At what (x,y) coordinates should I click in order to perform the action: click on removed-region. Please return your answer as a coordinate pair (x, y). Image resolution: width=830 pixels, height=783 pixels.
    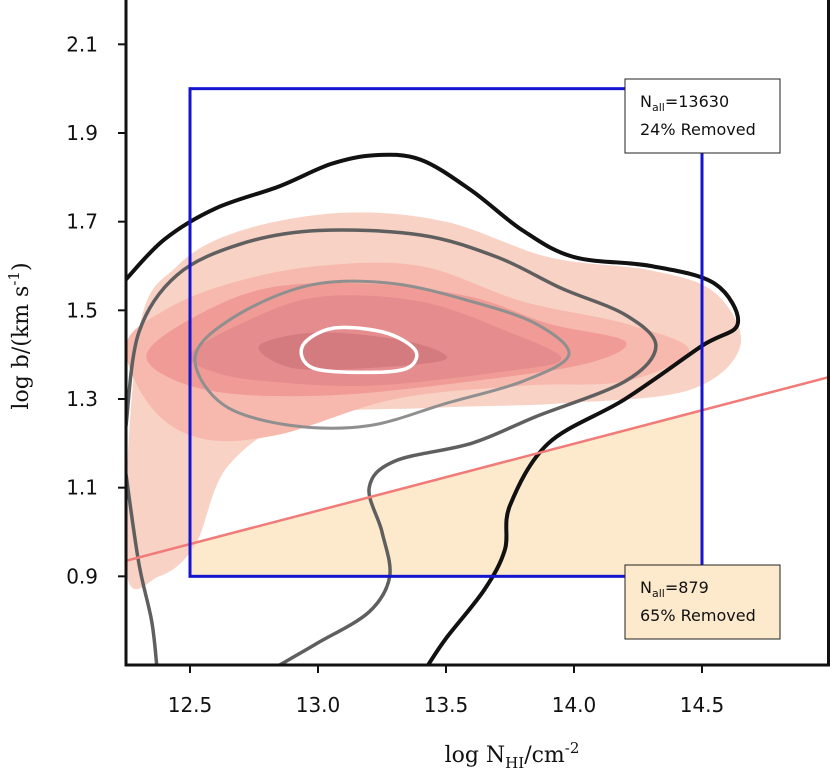
    Looking at the image, I should click on (446, 493).